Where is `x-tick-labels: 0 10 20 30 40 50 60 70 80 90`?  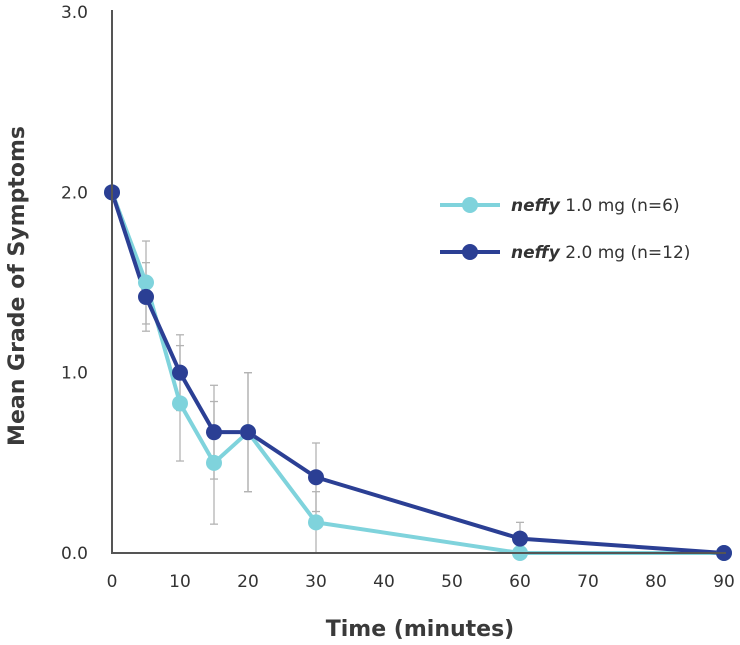 x-tick-labels: 0 10 20 30 40 50 60 70 80 90 is located at coordinates (421, 582).